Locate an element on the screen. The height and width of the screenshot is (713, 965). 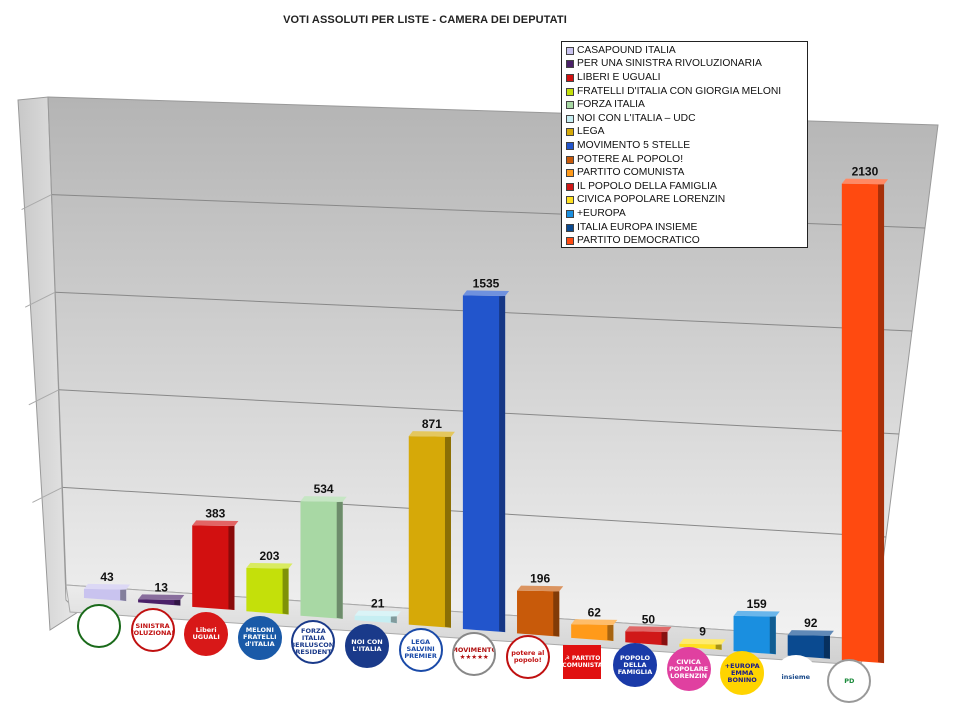
legend-label: +EUROPA is located at coordinates (601, 213).